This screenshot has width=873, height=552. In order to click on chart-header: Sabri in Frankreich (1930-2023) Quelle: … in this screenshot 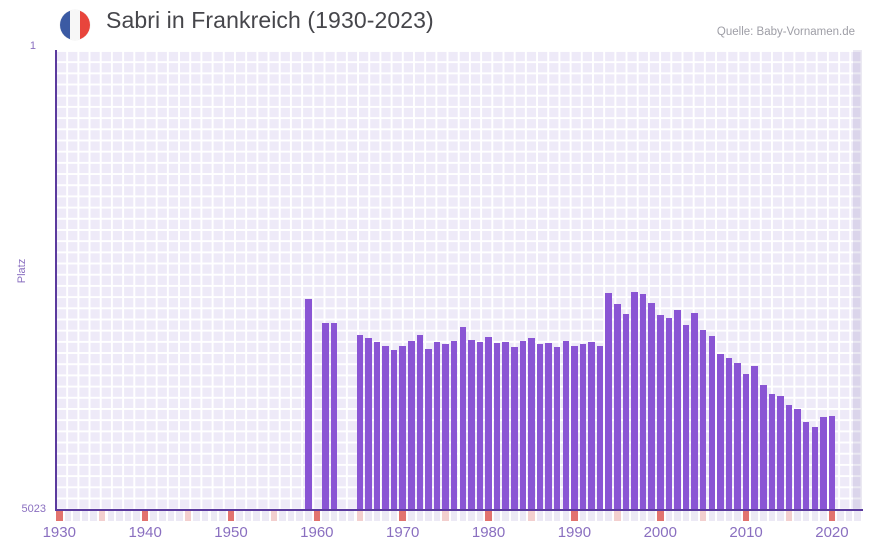, I will do `click(436, 23)`.